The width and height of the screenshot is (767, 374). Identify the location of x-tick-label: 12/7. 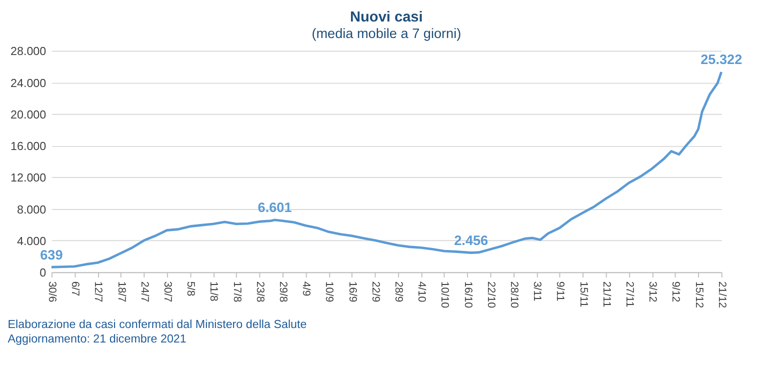
(98, 291).